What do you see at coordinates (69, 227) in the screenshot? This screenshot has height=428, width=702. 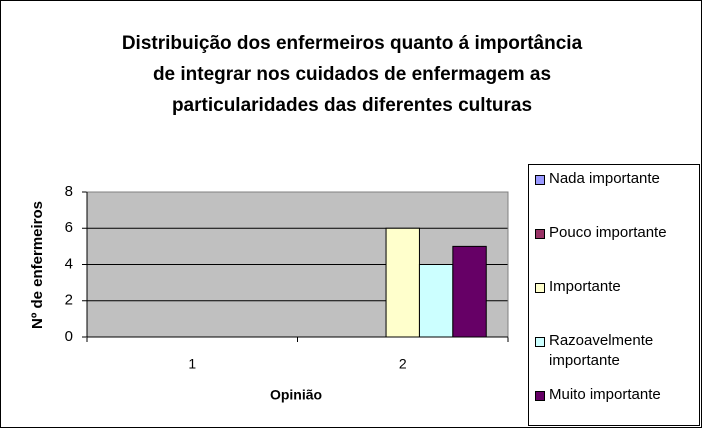 I see `y-tick-label: 6` at bounding box center [69, 227].